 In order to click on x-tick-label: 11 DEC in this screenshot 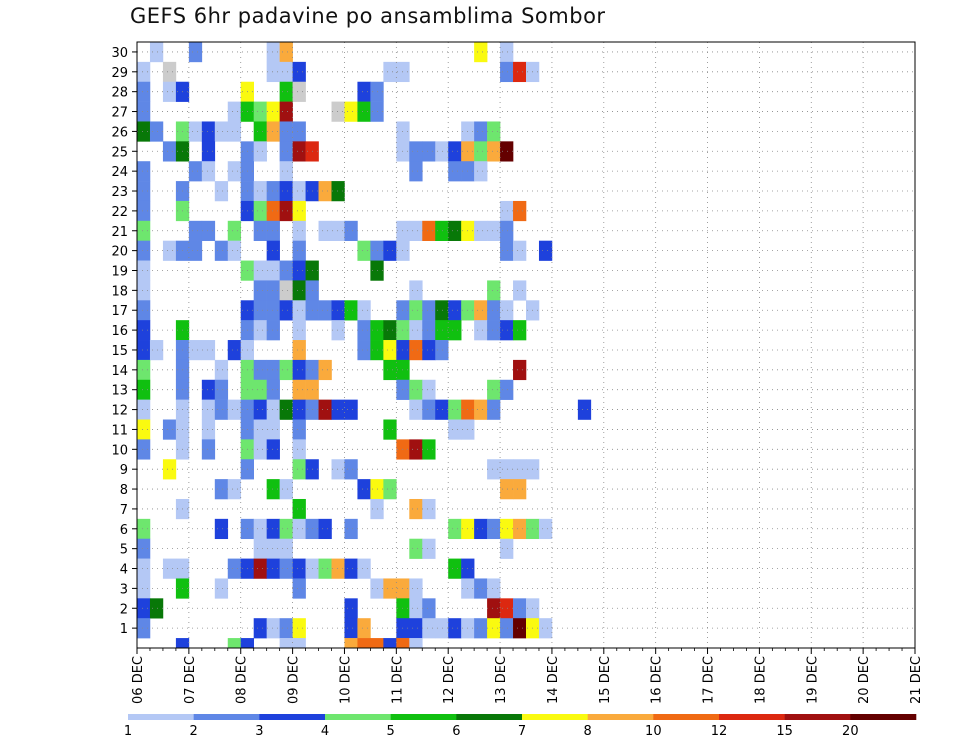, I will do `click(397, 680)`.